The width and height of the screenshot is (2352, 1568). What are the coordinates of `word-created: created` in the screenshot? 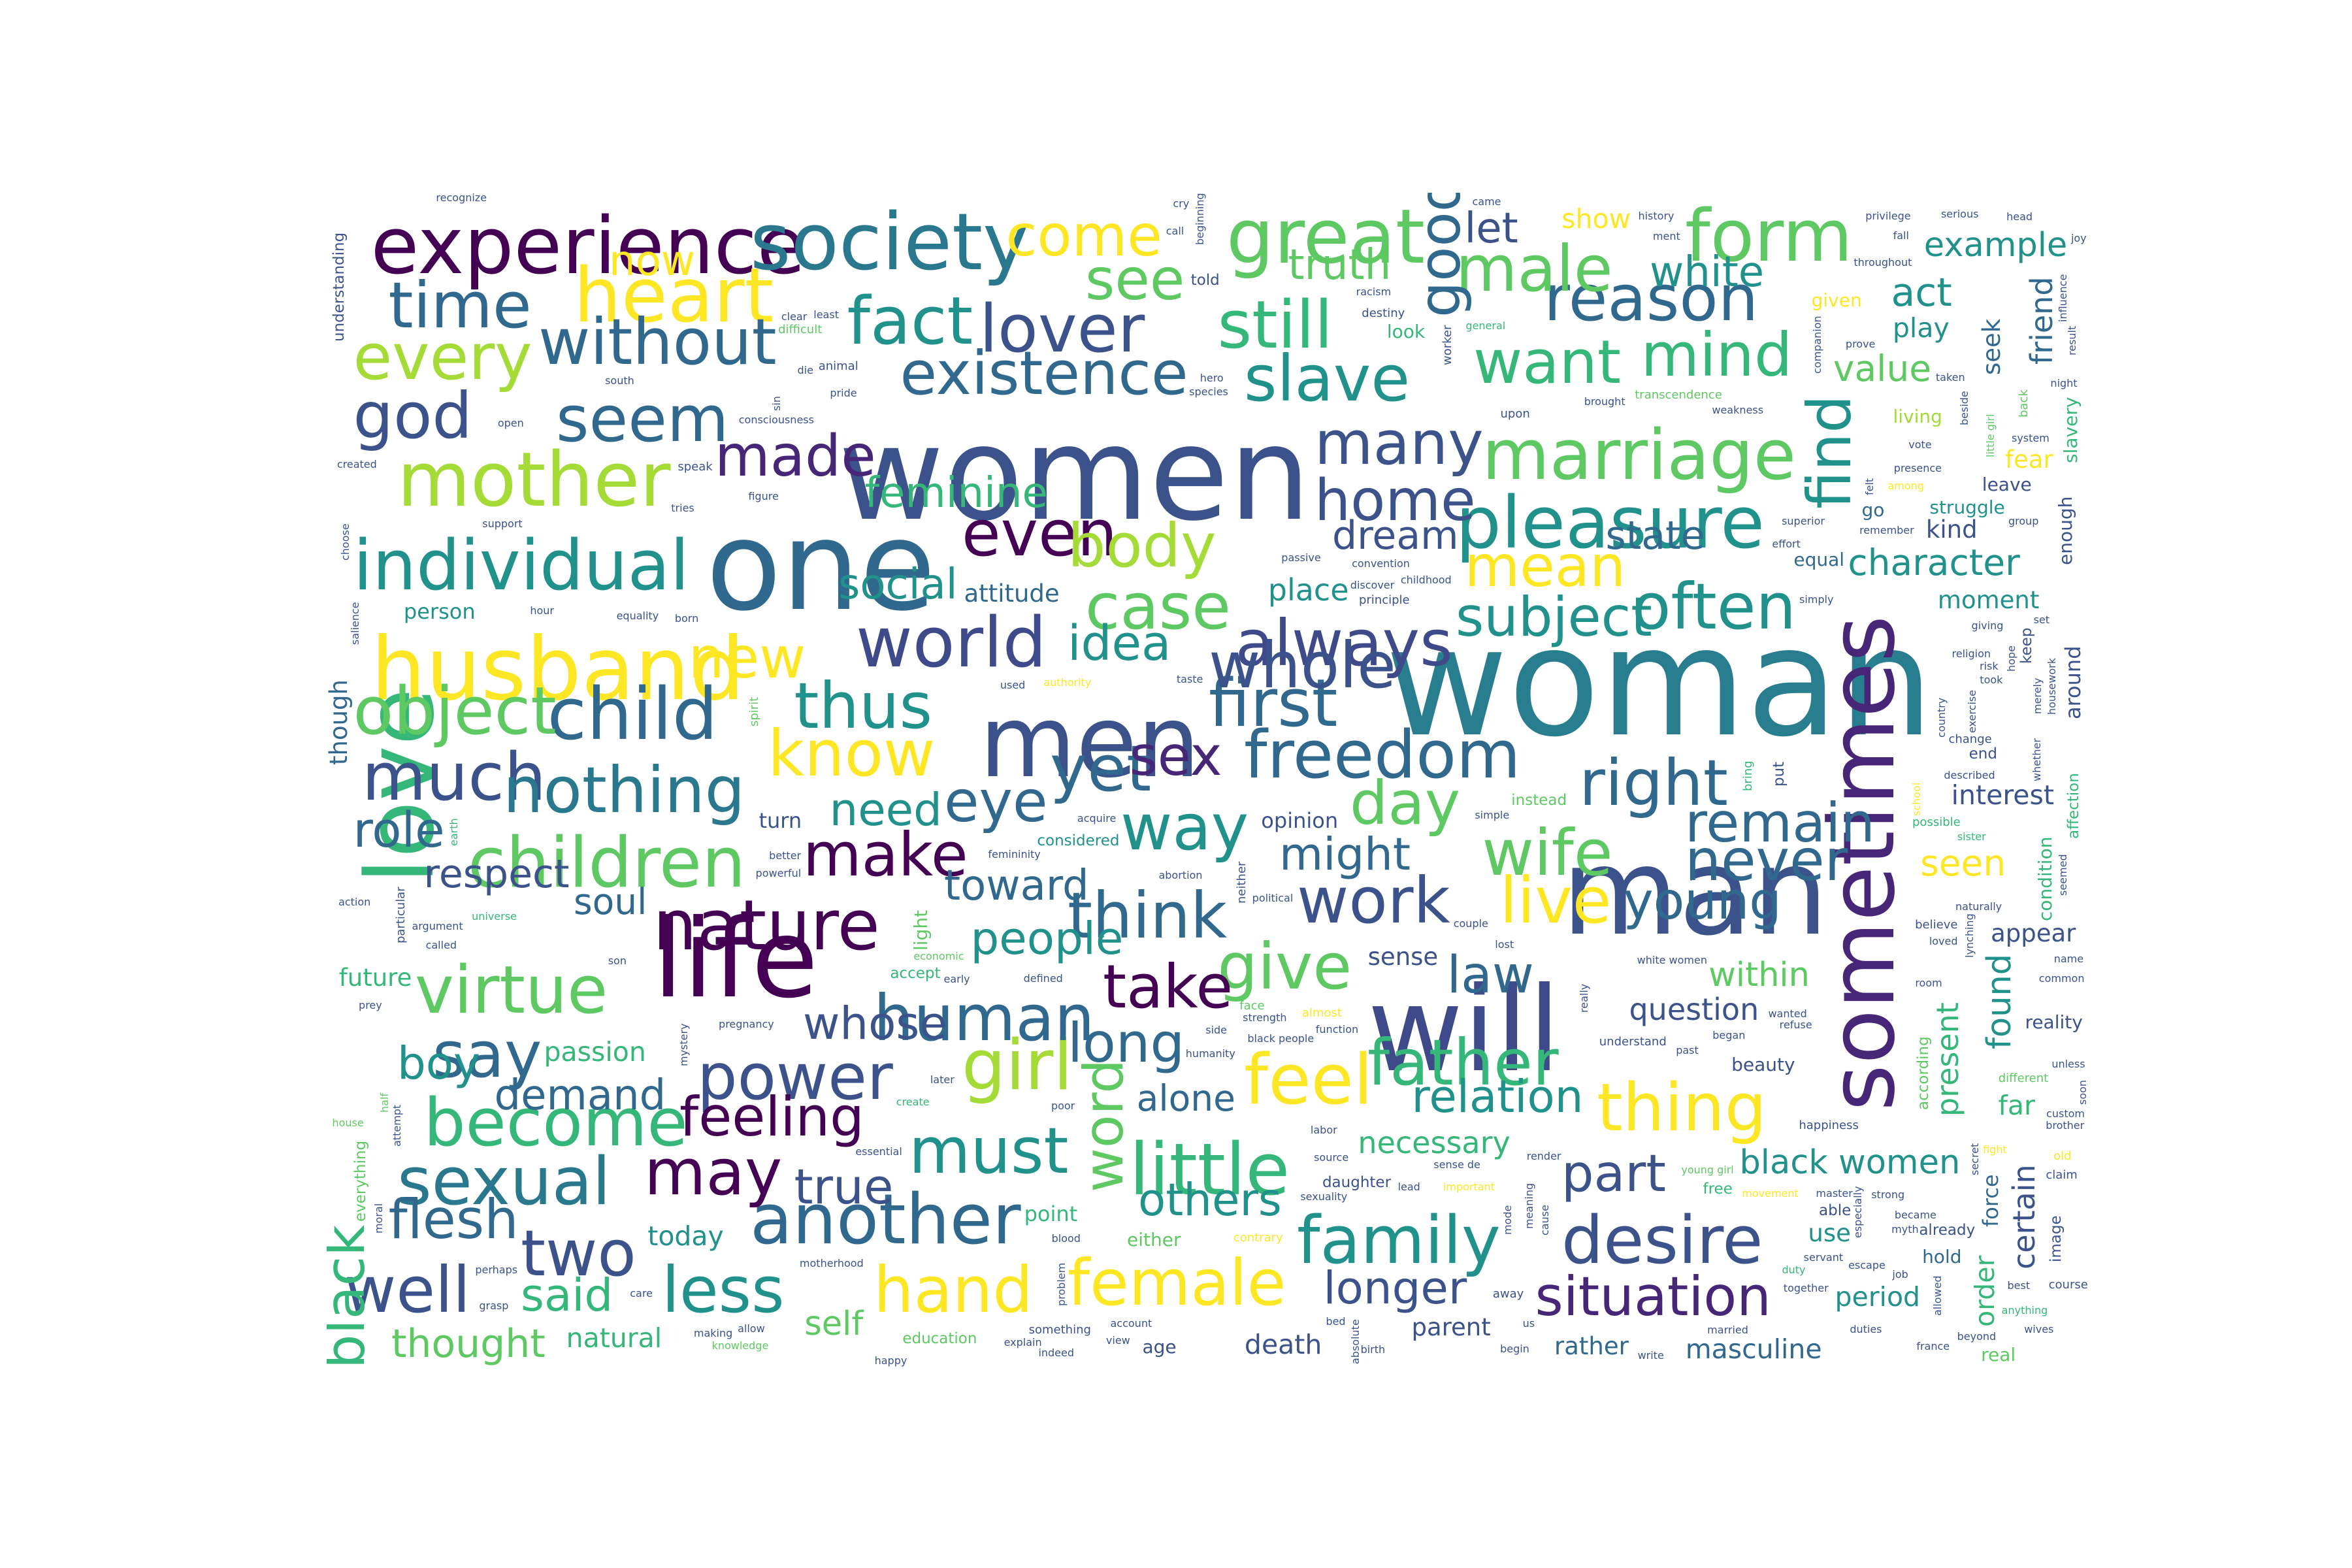 It's located at (356, 464).